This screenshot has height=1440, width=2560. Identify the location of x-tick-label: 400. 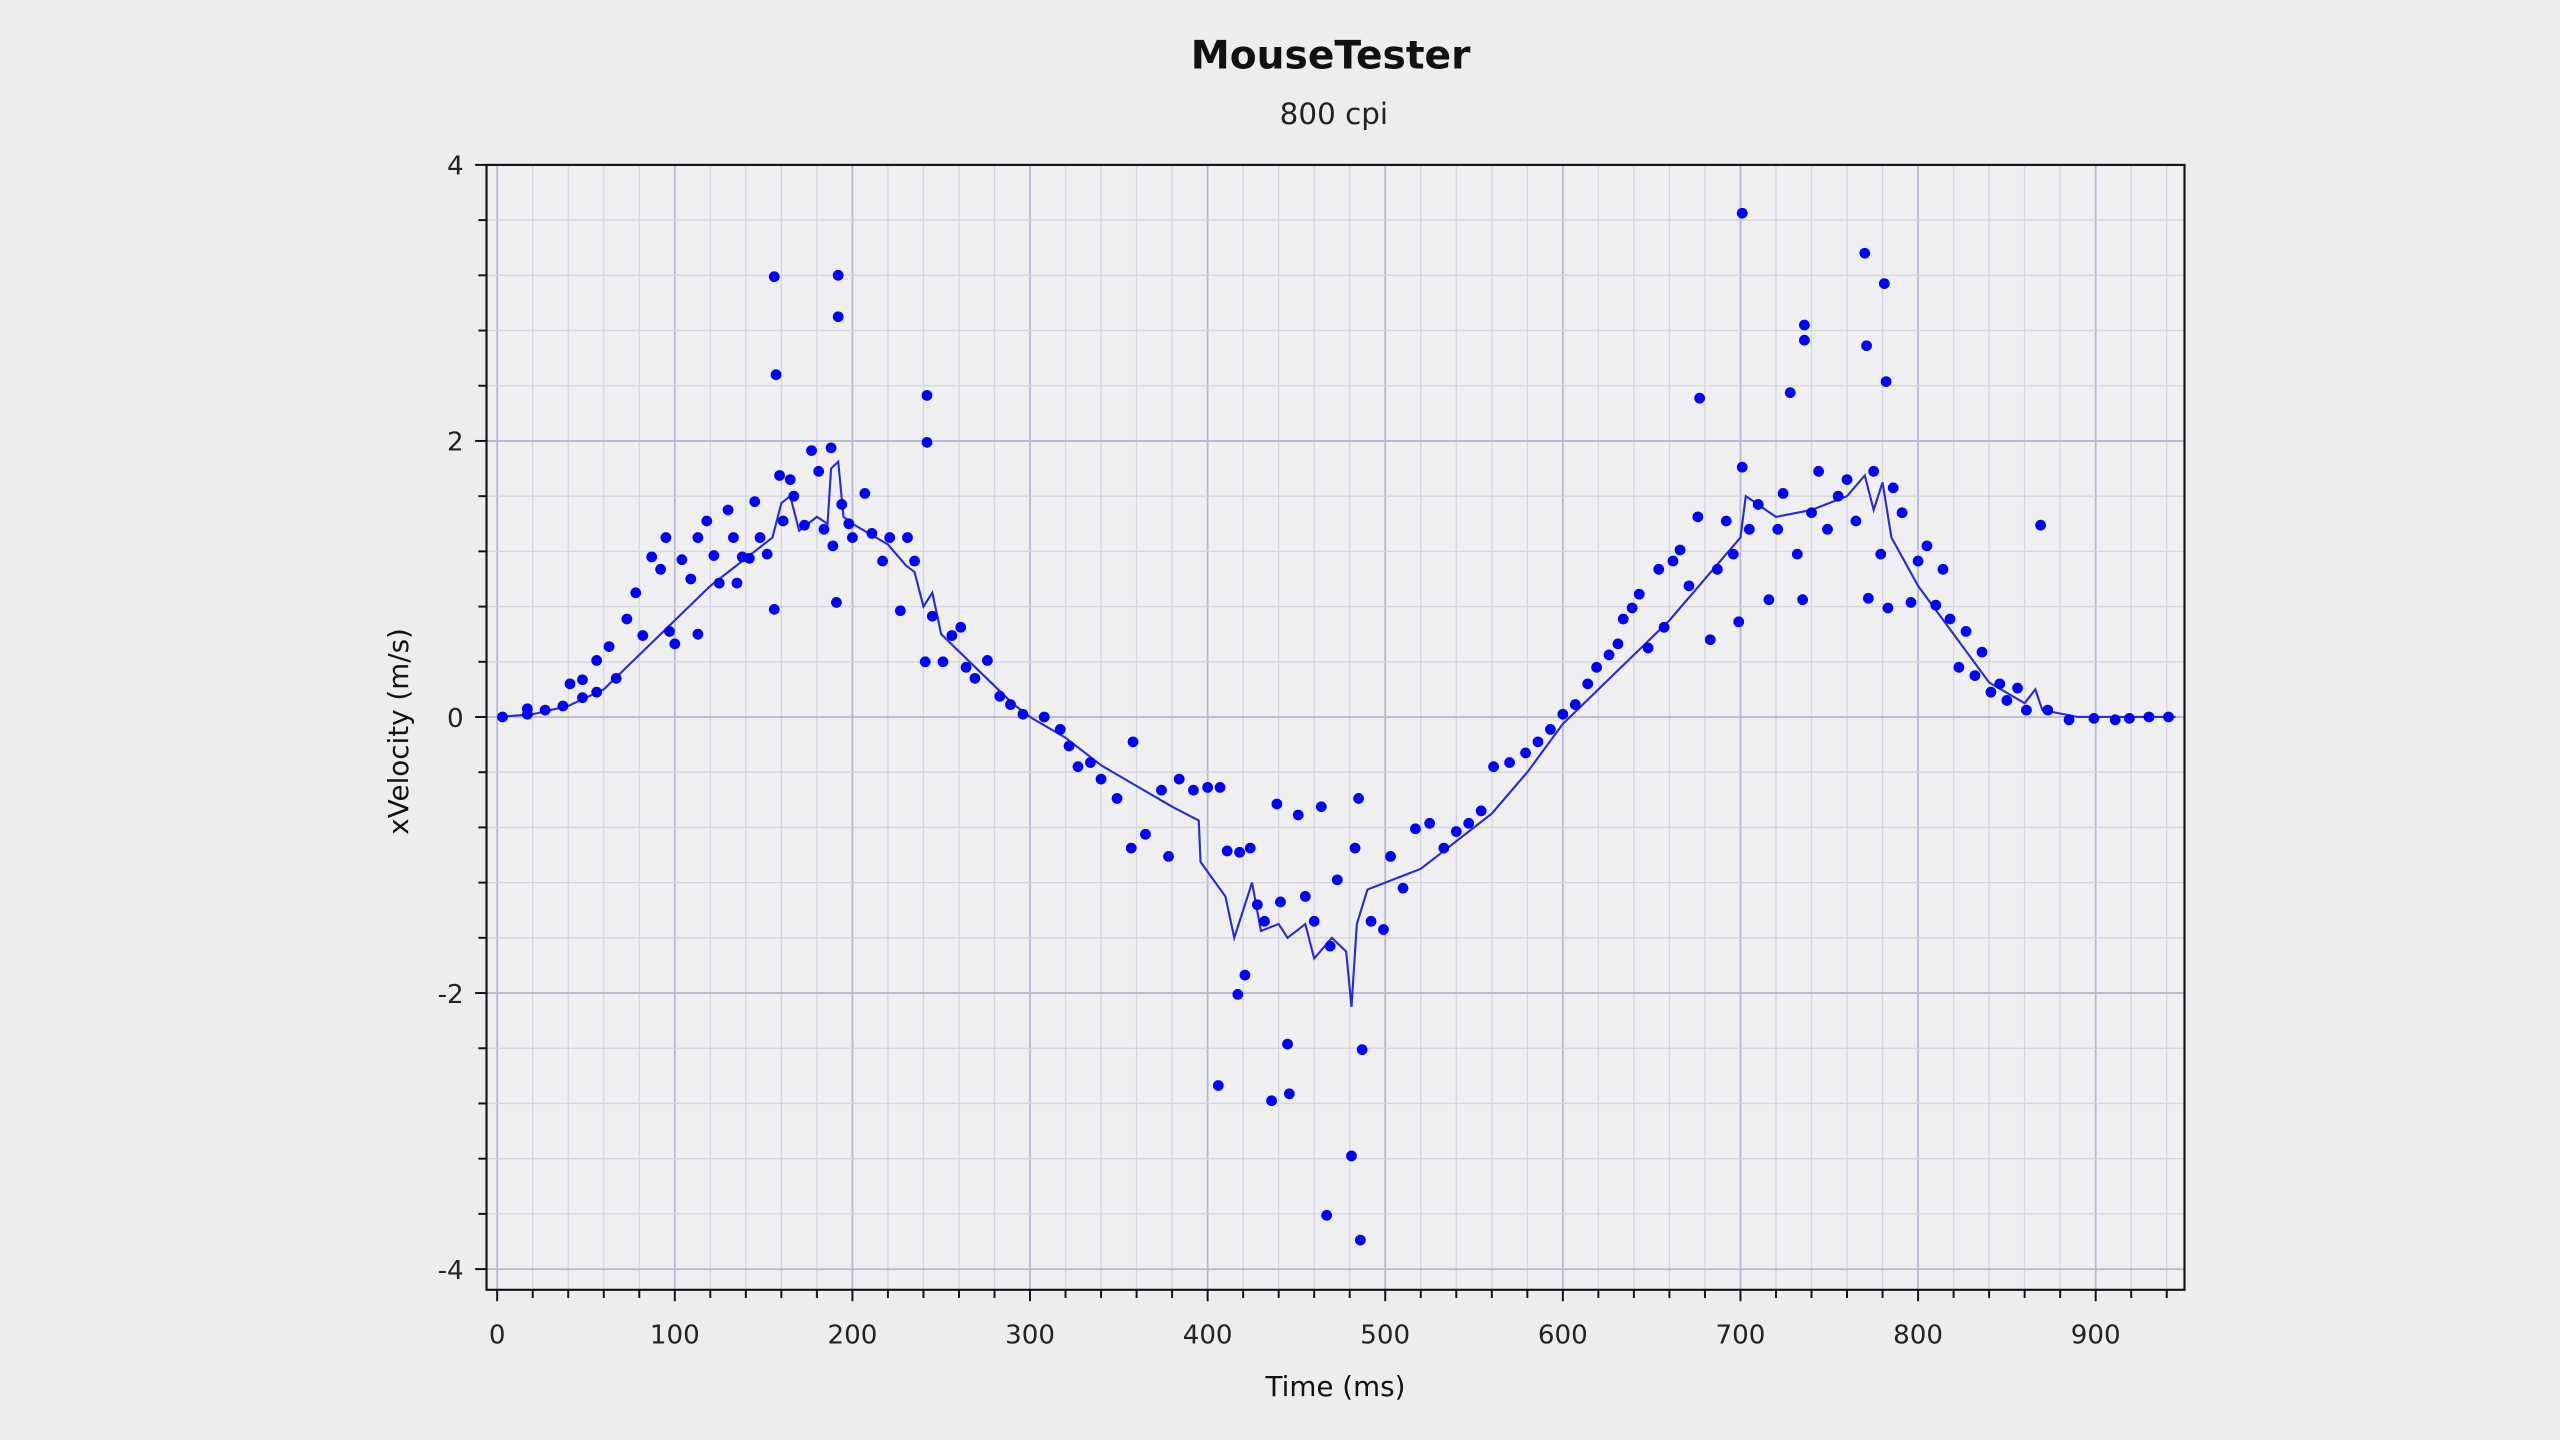
(1208, 1336).